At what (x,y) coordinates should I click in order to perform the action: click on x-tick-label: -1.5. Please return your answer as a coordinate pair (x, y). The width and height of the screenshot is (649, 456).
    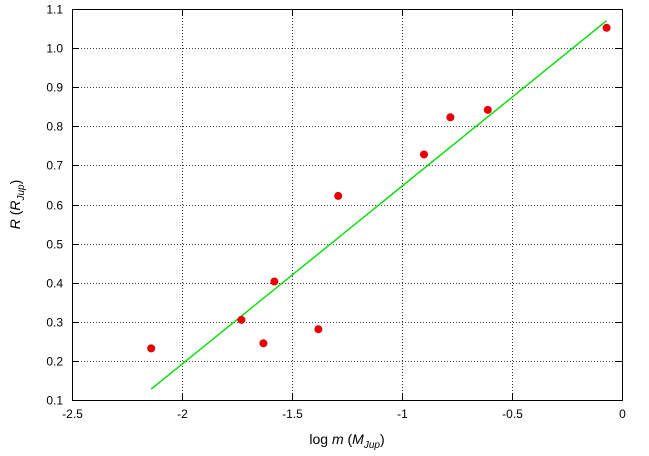
    Looking at the image, I should click on (292, 414).